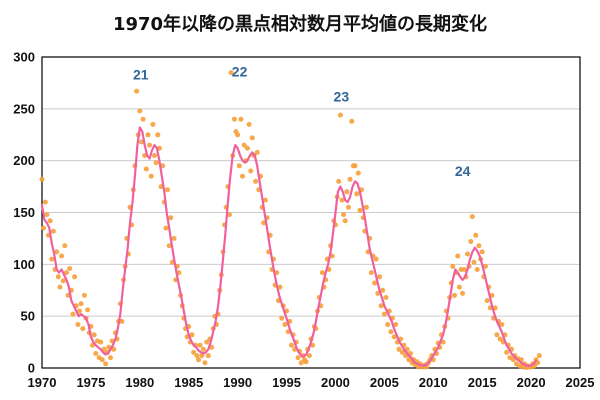 The width and height of the screenshot is (600, 400). What do you see at coordinates (463, 171) in the screenshot?
I see `cycle-number-label: 24` at bounding box center [463, 171].